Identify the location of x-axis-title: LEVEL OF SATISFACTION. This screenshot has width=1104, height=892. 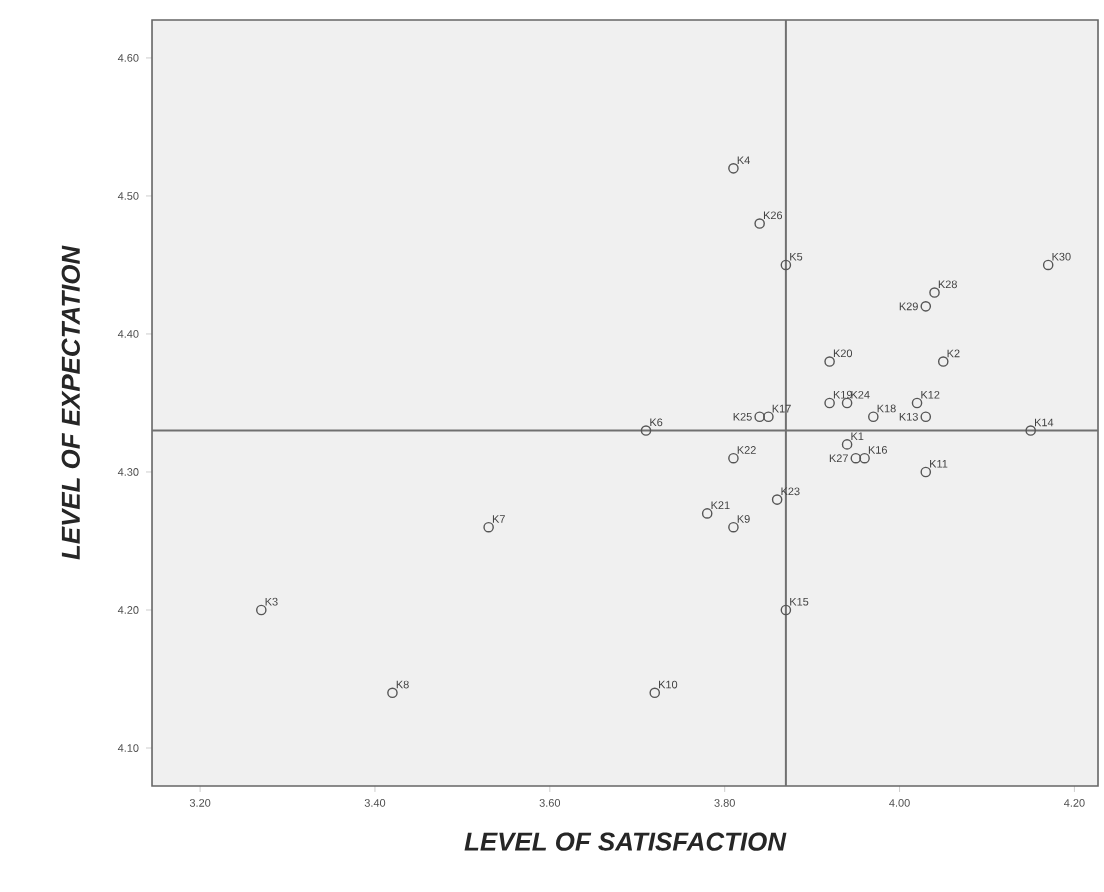
(625, 841).